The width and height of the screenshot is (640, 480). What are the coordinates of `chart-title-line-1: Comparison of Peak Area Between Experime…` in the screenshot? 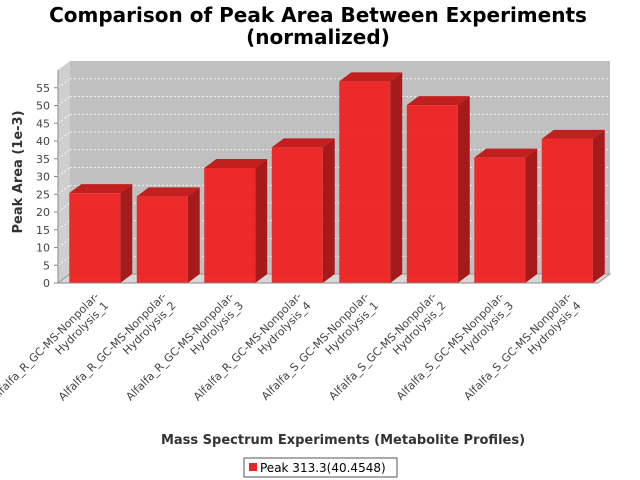 It's located at (318, 15).